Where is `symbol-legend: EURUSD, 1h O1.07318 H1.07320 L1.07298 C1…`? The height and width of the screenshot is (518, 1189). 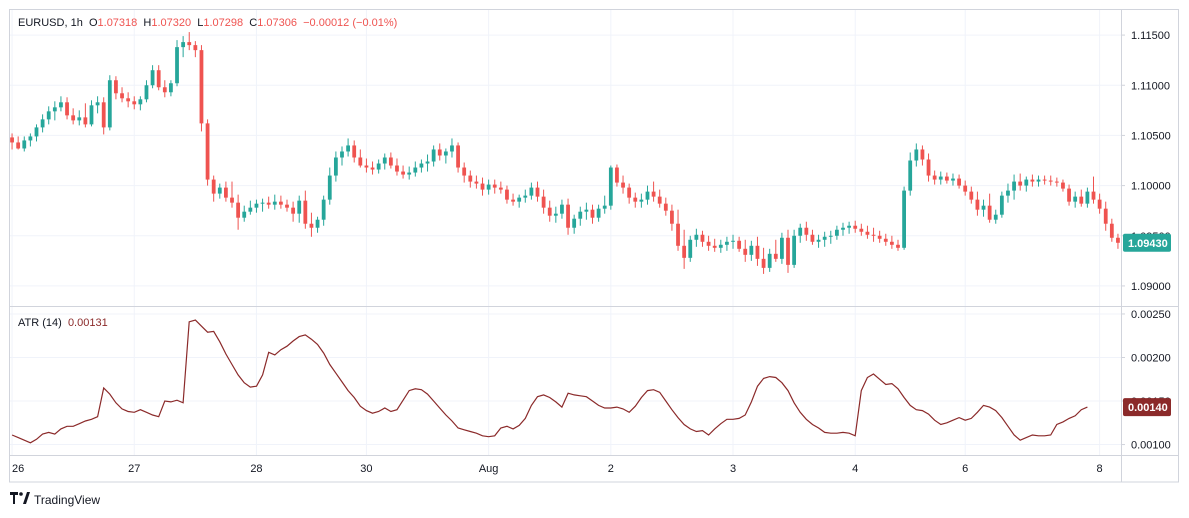 symbol-legend: EURUSD, 1h O1.07318 H1.07320 L1.07298 C1… is located at coordinates (207, 23).